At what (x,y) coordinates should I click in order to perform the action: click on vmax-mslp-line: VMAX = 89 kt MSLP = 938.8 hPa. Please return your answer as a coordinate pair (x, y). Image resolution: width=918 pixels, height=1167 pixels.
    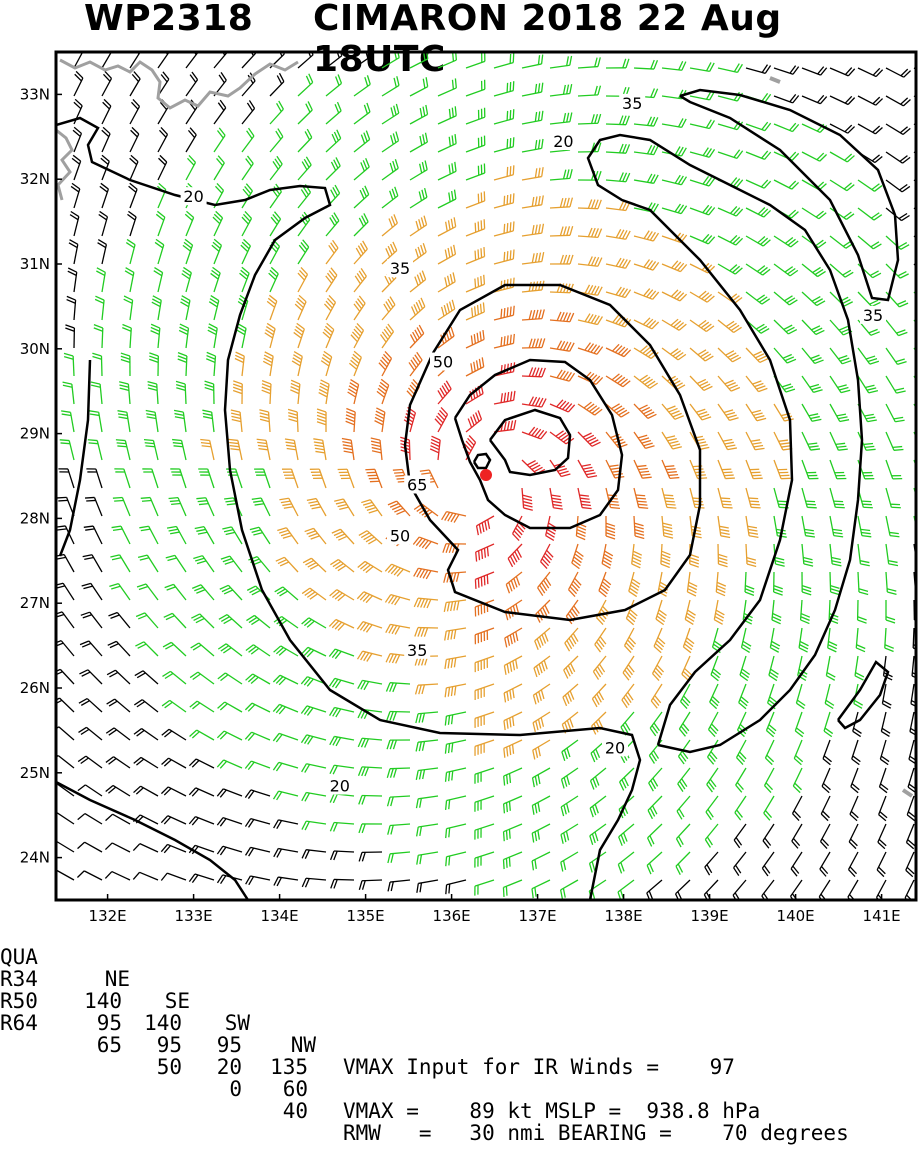
    Looking at the image, I should click on (551, 1111).